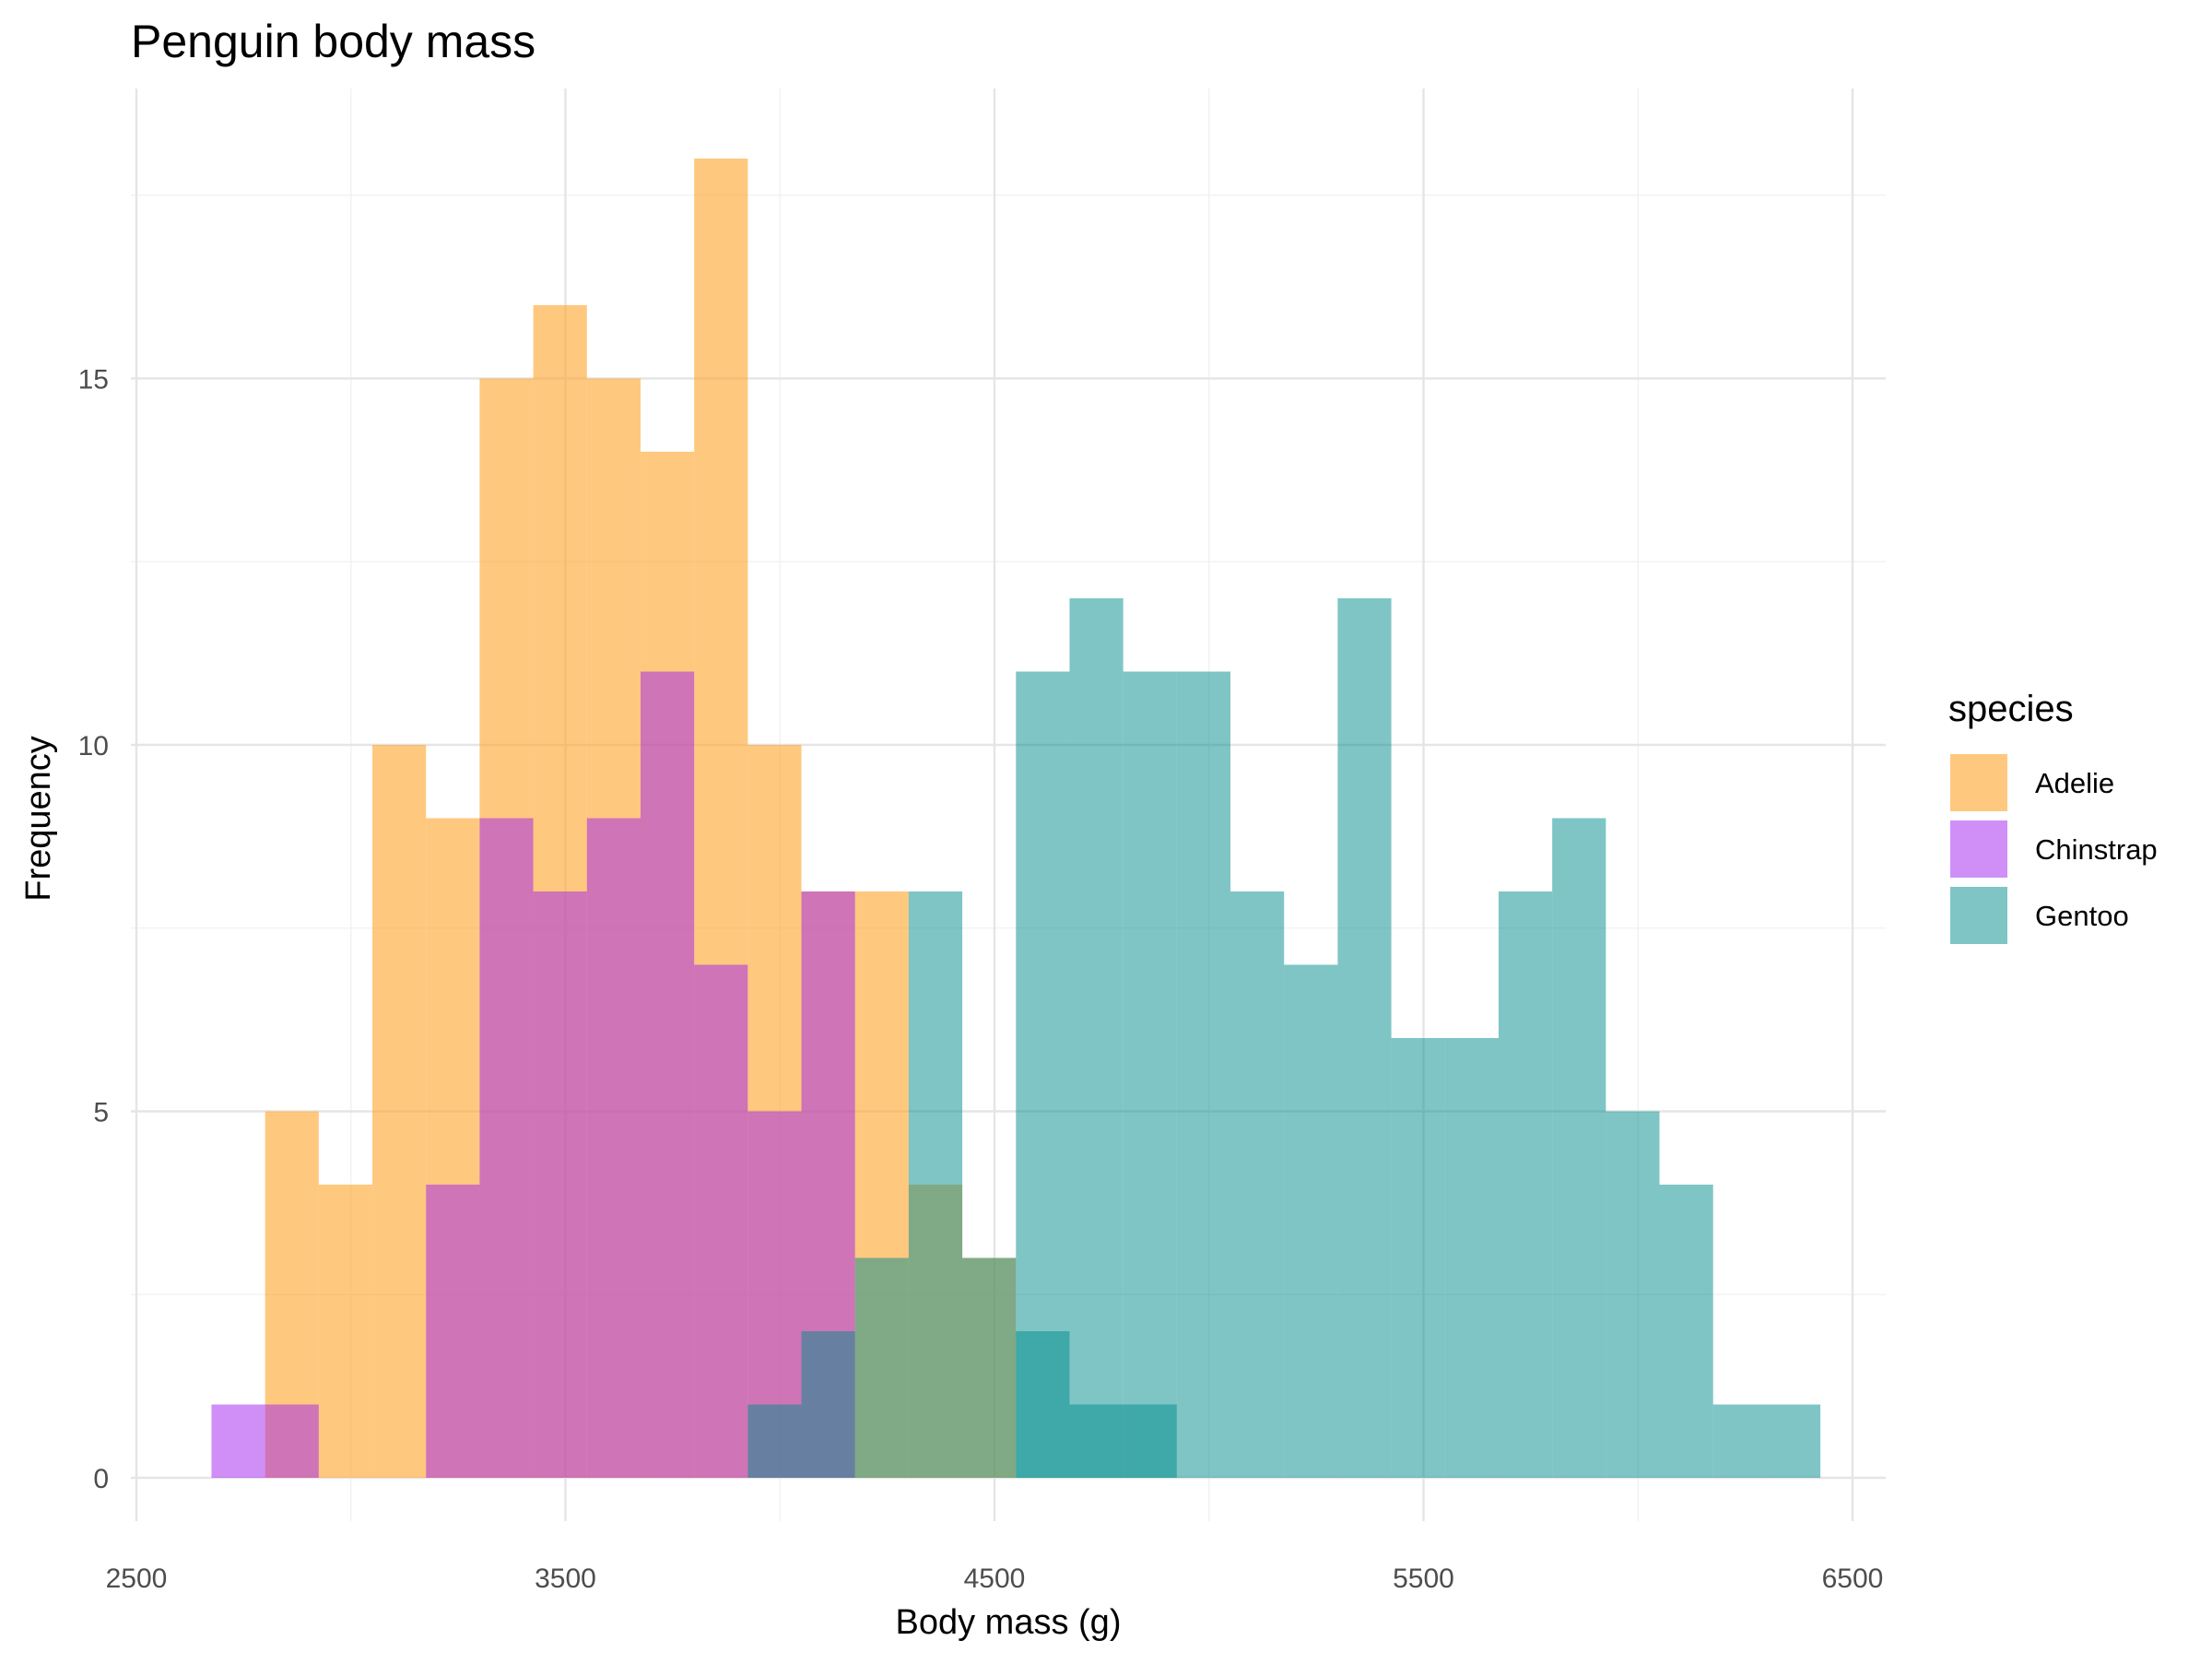 The height and width of the screenshot is (1664, 2212). Describe the element at coordinates (2082, 916) in the screenshot. I see `legend-label: Gentoo` at that location.